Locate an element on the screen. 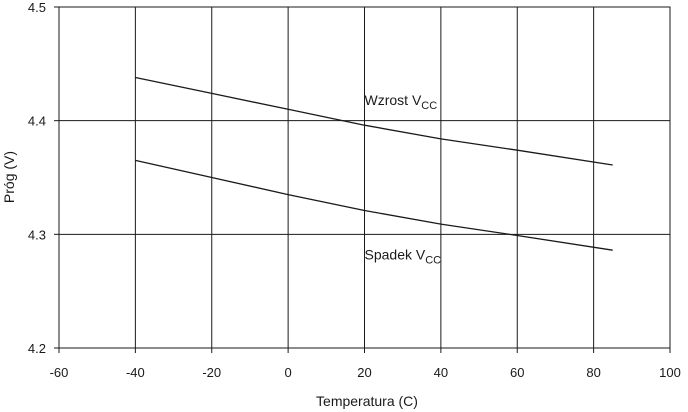  x-axis-title: Temperatura (C) is located at coordinates (367, 401).